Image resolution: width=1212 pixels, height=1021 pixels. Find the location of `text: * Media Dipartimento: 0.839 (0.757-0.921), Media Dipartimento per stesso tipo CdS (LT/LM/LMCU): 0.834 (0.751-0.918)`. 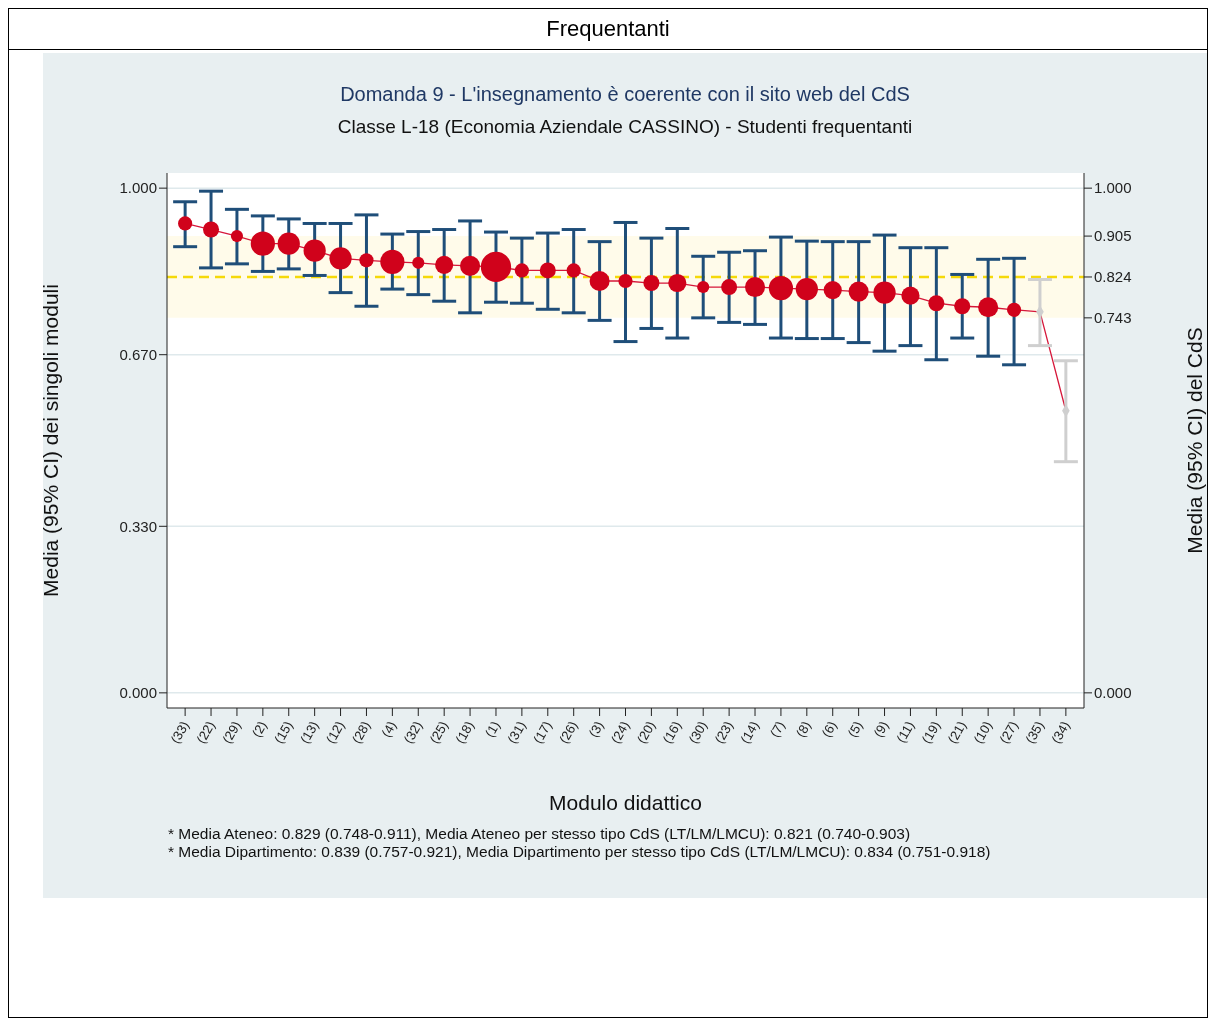

text: * Media Dipartimento: 0.839 (0.757-0.921), Media Dipartimento per stesso tipo CdS (LT/LM/LMCU): 0.834 (0.751-0.918) is located at coordinates (579, 852).